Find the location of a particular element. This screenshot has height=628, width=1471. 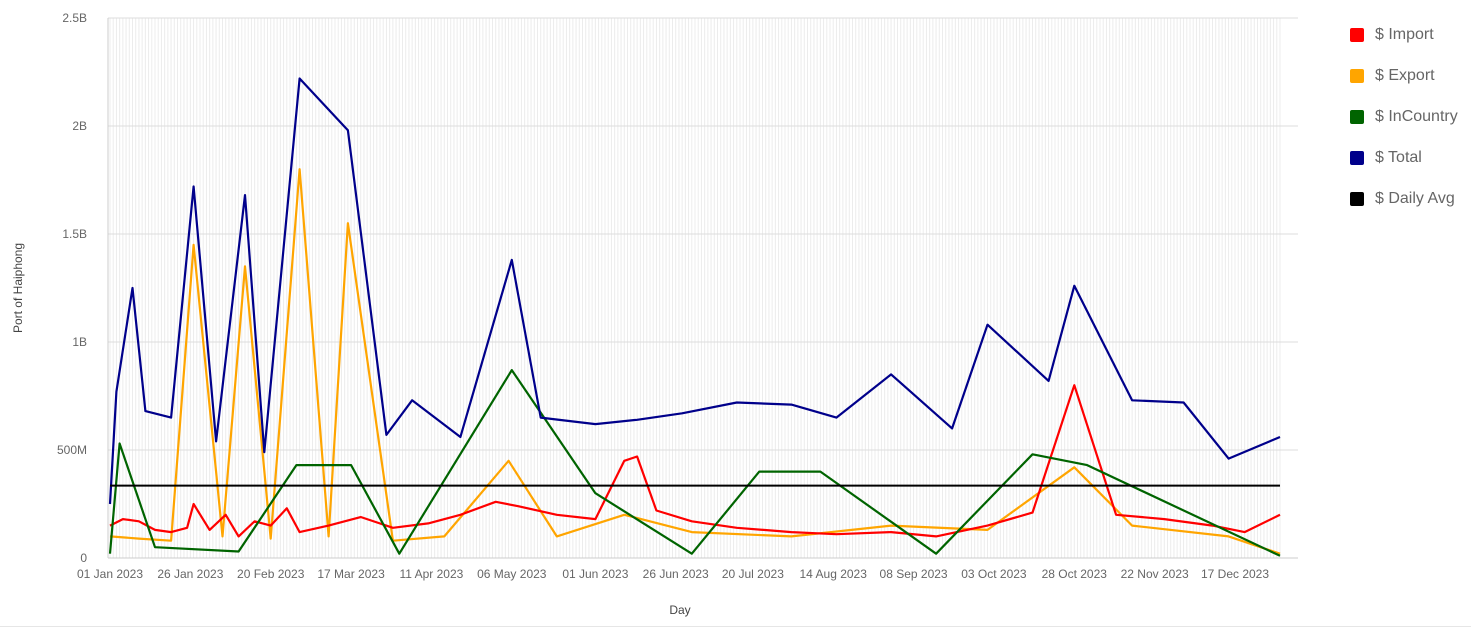

x-tick-label: 14 Aug 2023 is located at coordinates (834, 574).